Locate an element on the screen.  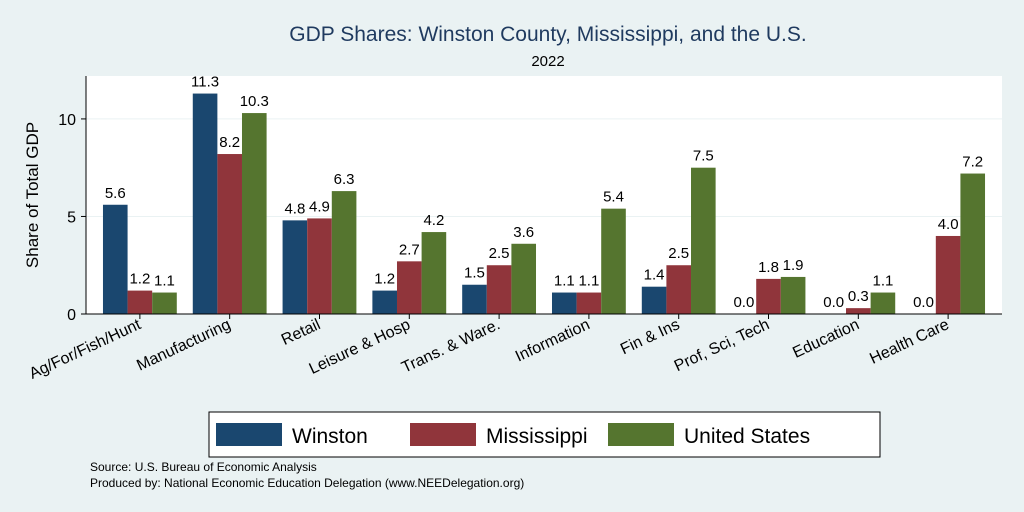
data-label: 0.3 is located at coordinates (858, 296).